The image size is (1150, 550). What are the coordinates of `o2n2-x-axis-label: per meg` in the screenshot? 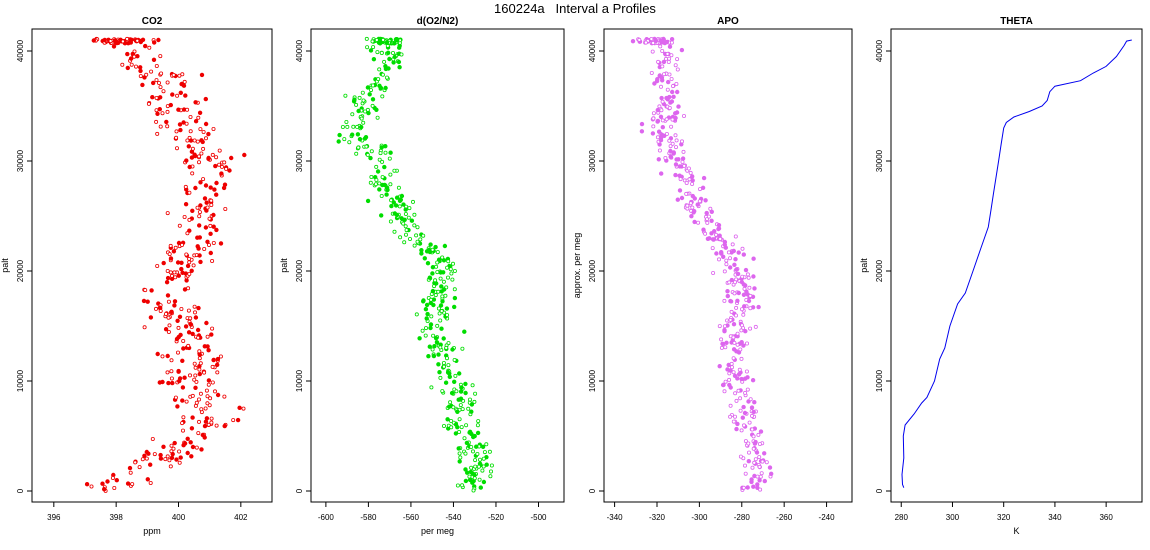 It's located at (437, 531).